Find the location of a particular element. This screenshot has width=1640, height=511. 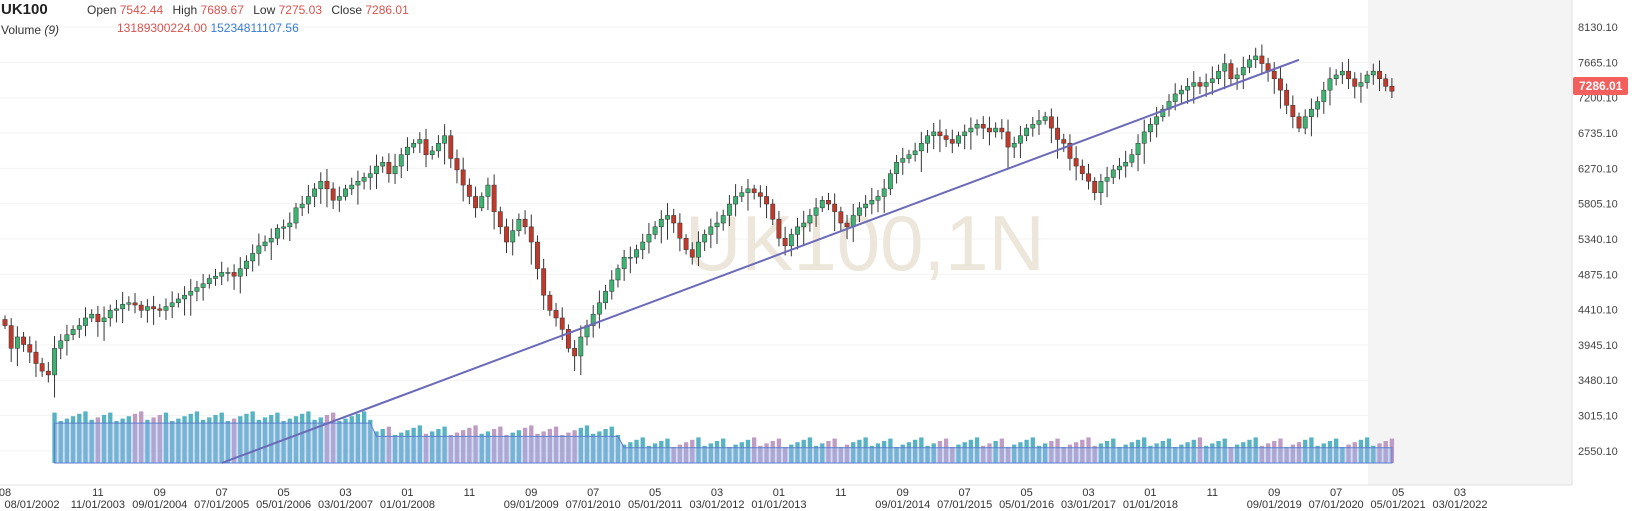

volume-bars is located at coordinates (723, 437).